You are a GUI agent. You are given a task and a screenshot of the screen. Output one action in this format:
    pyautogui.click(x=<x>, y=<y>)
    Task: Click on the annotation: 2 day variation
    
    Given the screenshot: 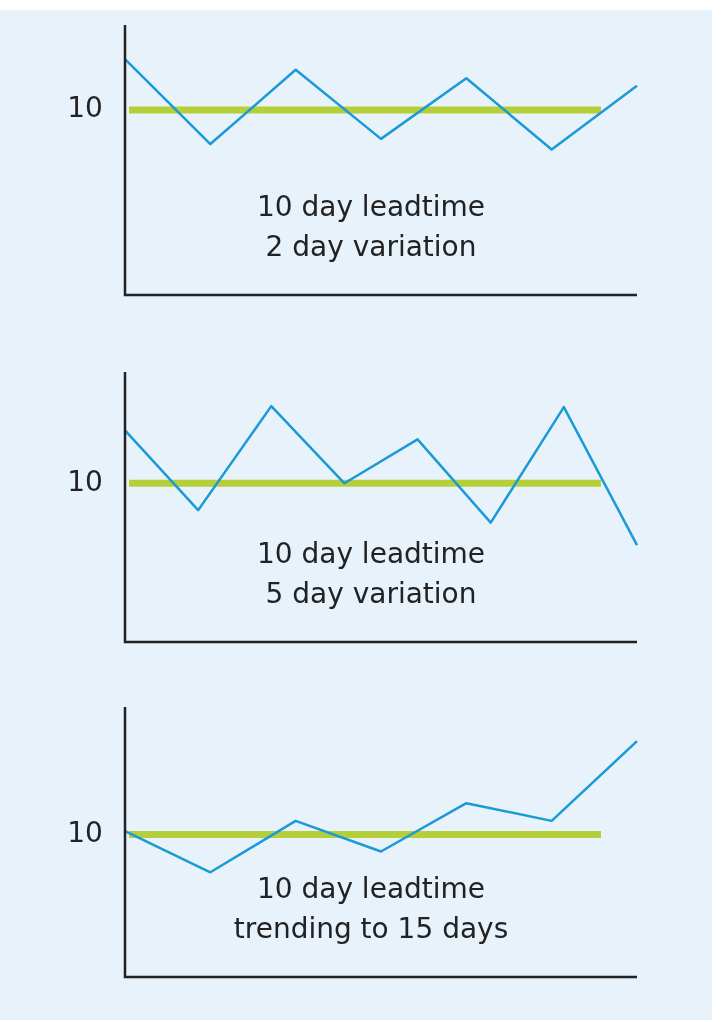 What is the action you would take?
    pyautogui.click(x=371, y=247)
    